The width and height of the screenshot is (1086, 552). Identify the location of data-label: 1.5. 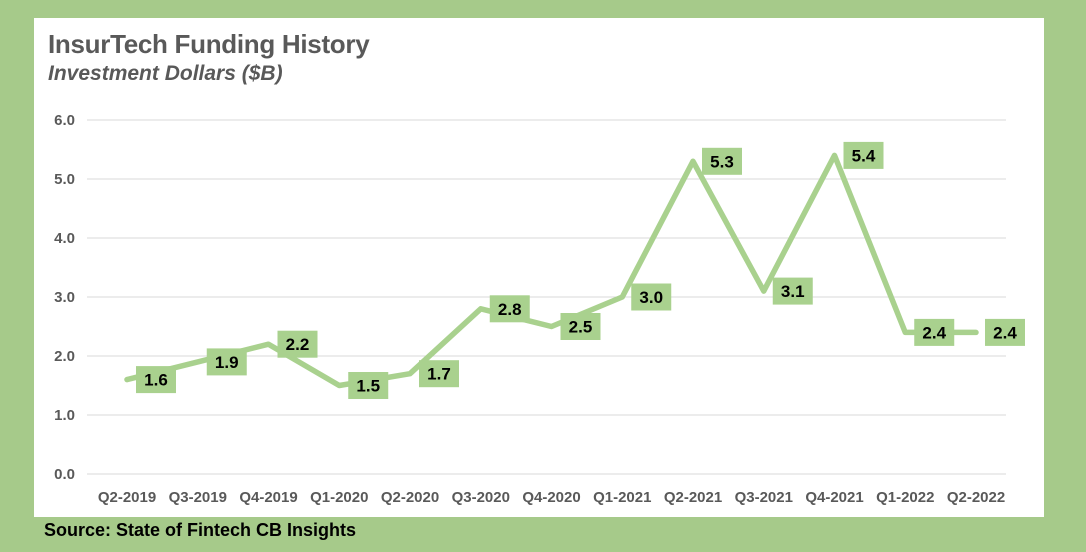
(368, 386).